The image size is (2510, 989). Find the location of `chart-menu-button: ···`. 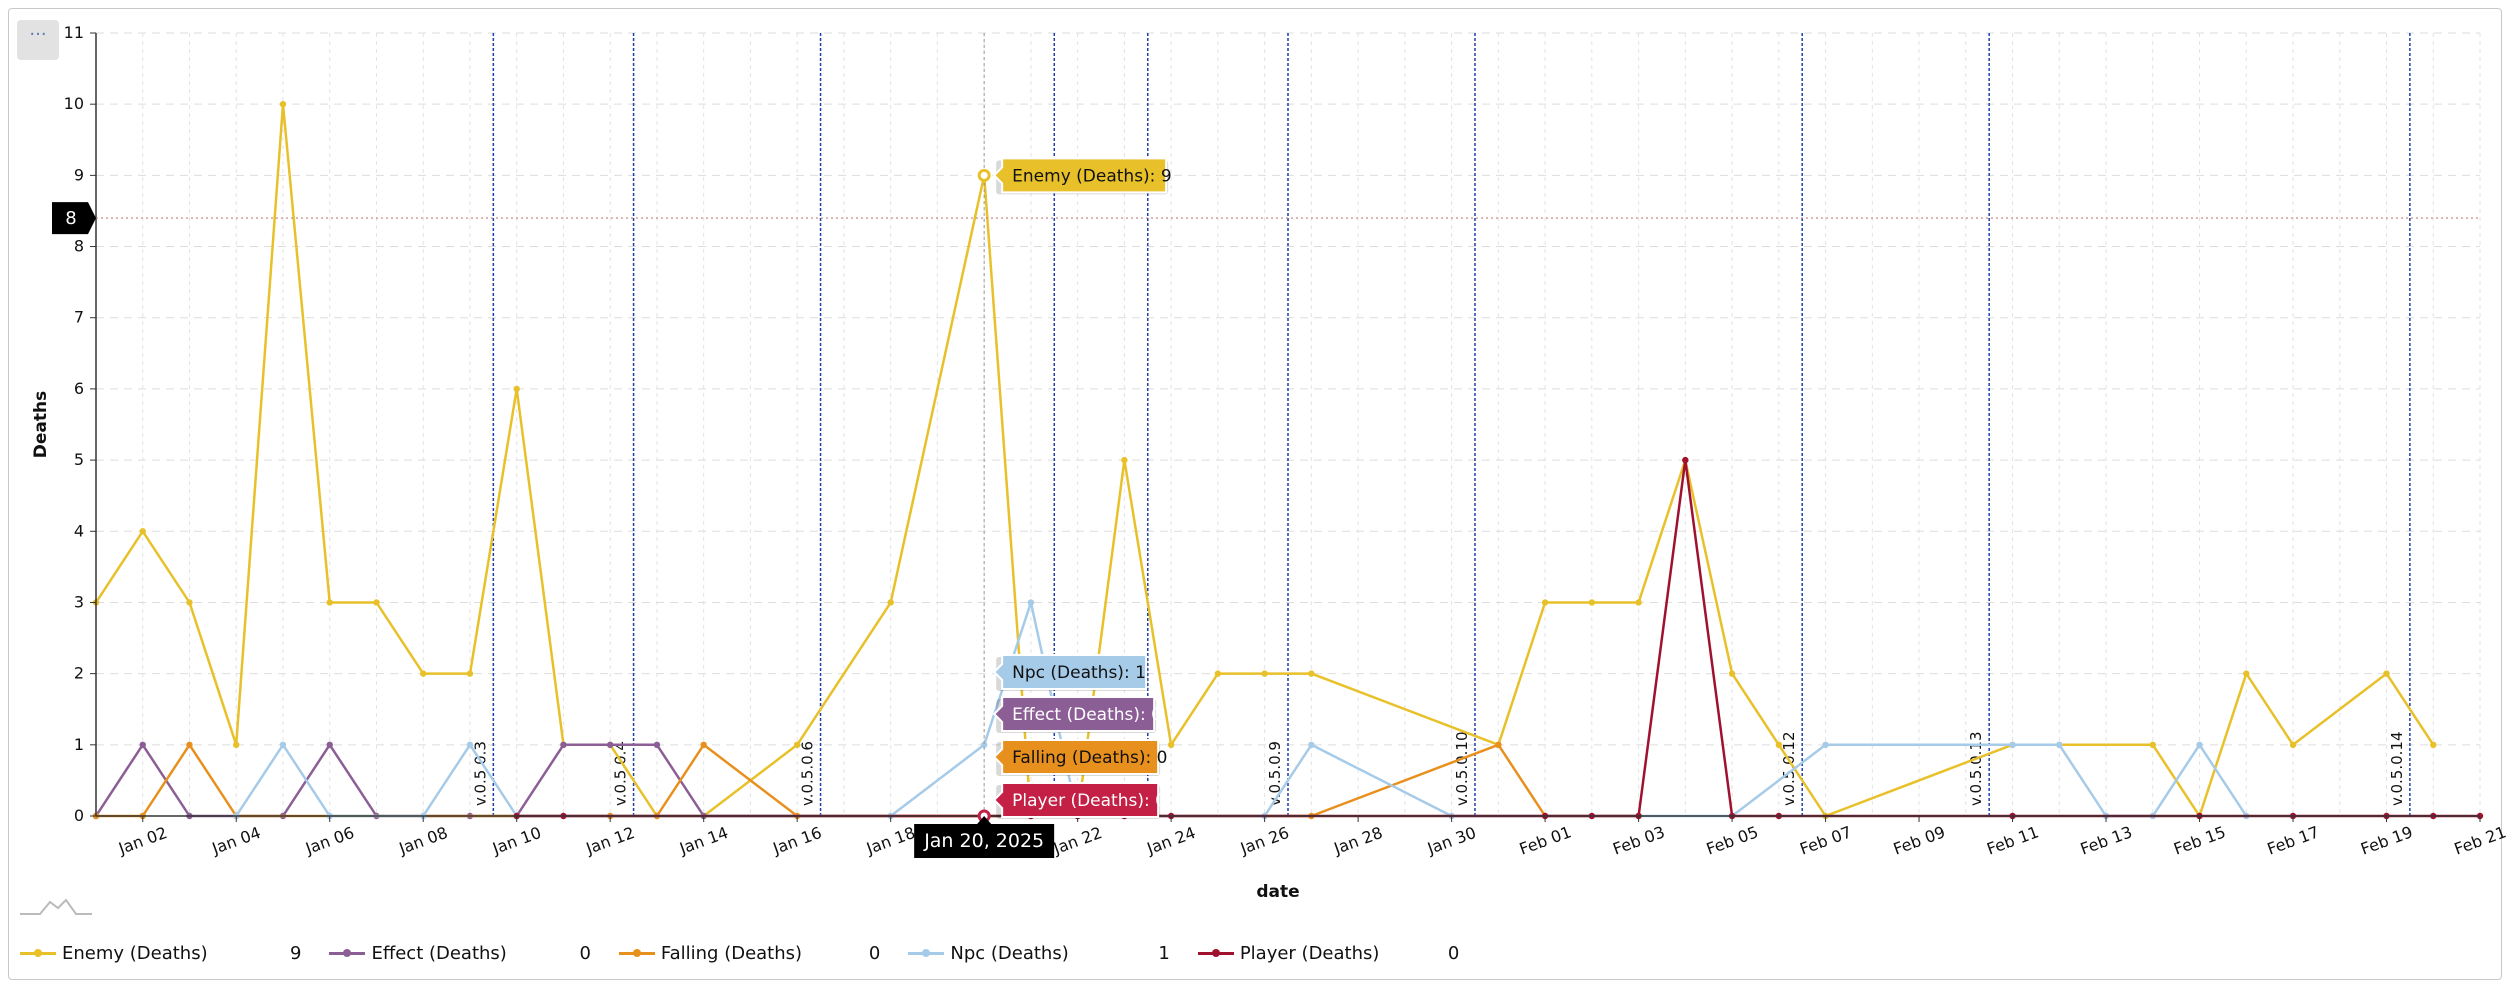

chart-menu-button: ··· is located at coordinates (38, 40).